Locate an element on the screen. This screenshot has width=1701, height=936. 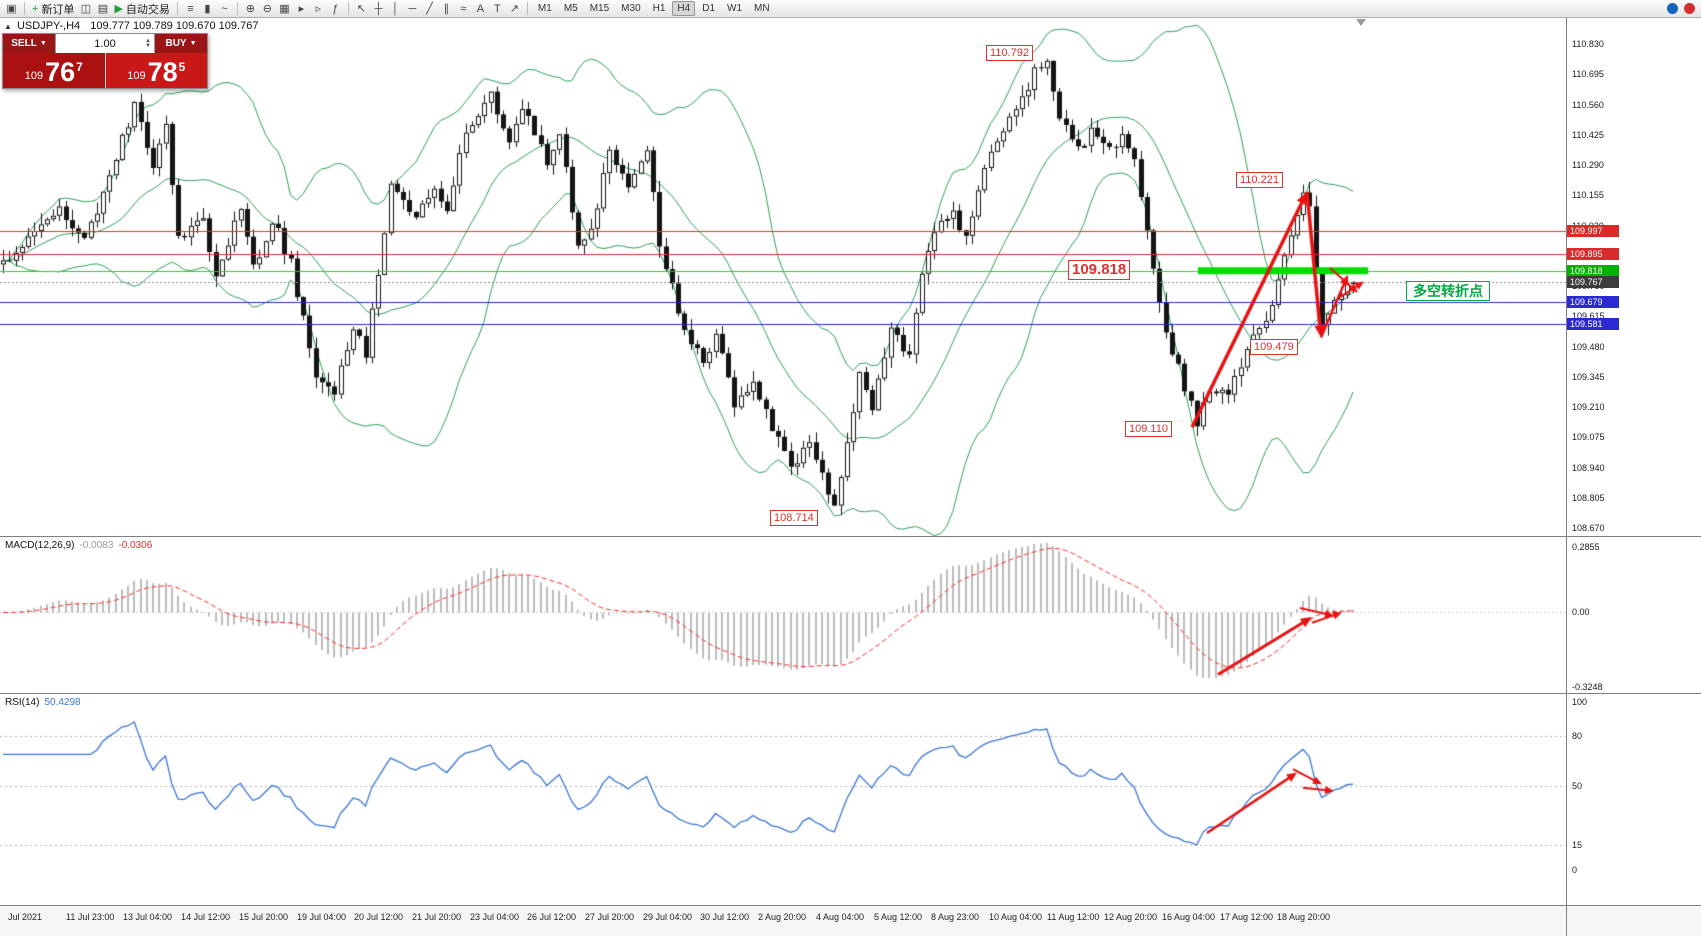
timeframe-button-m5: M5 is located at coordinates (570, 8).